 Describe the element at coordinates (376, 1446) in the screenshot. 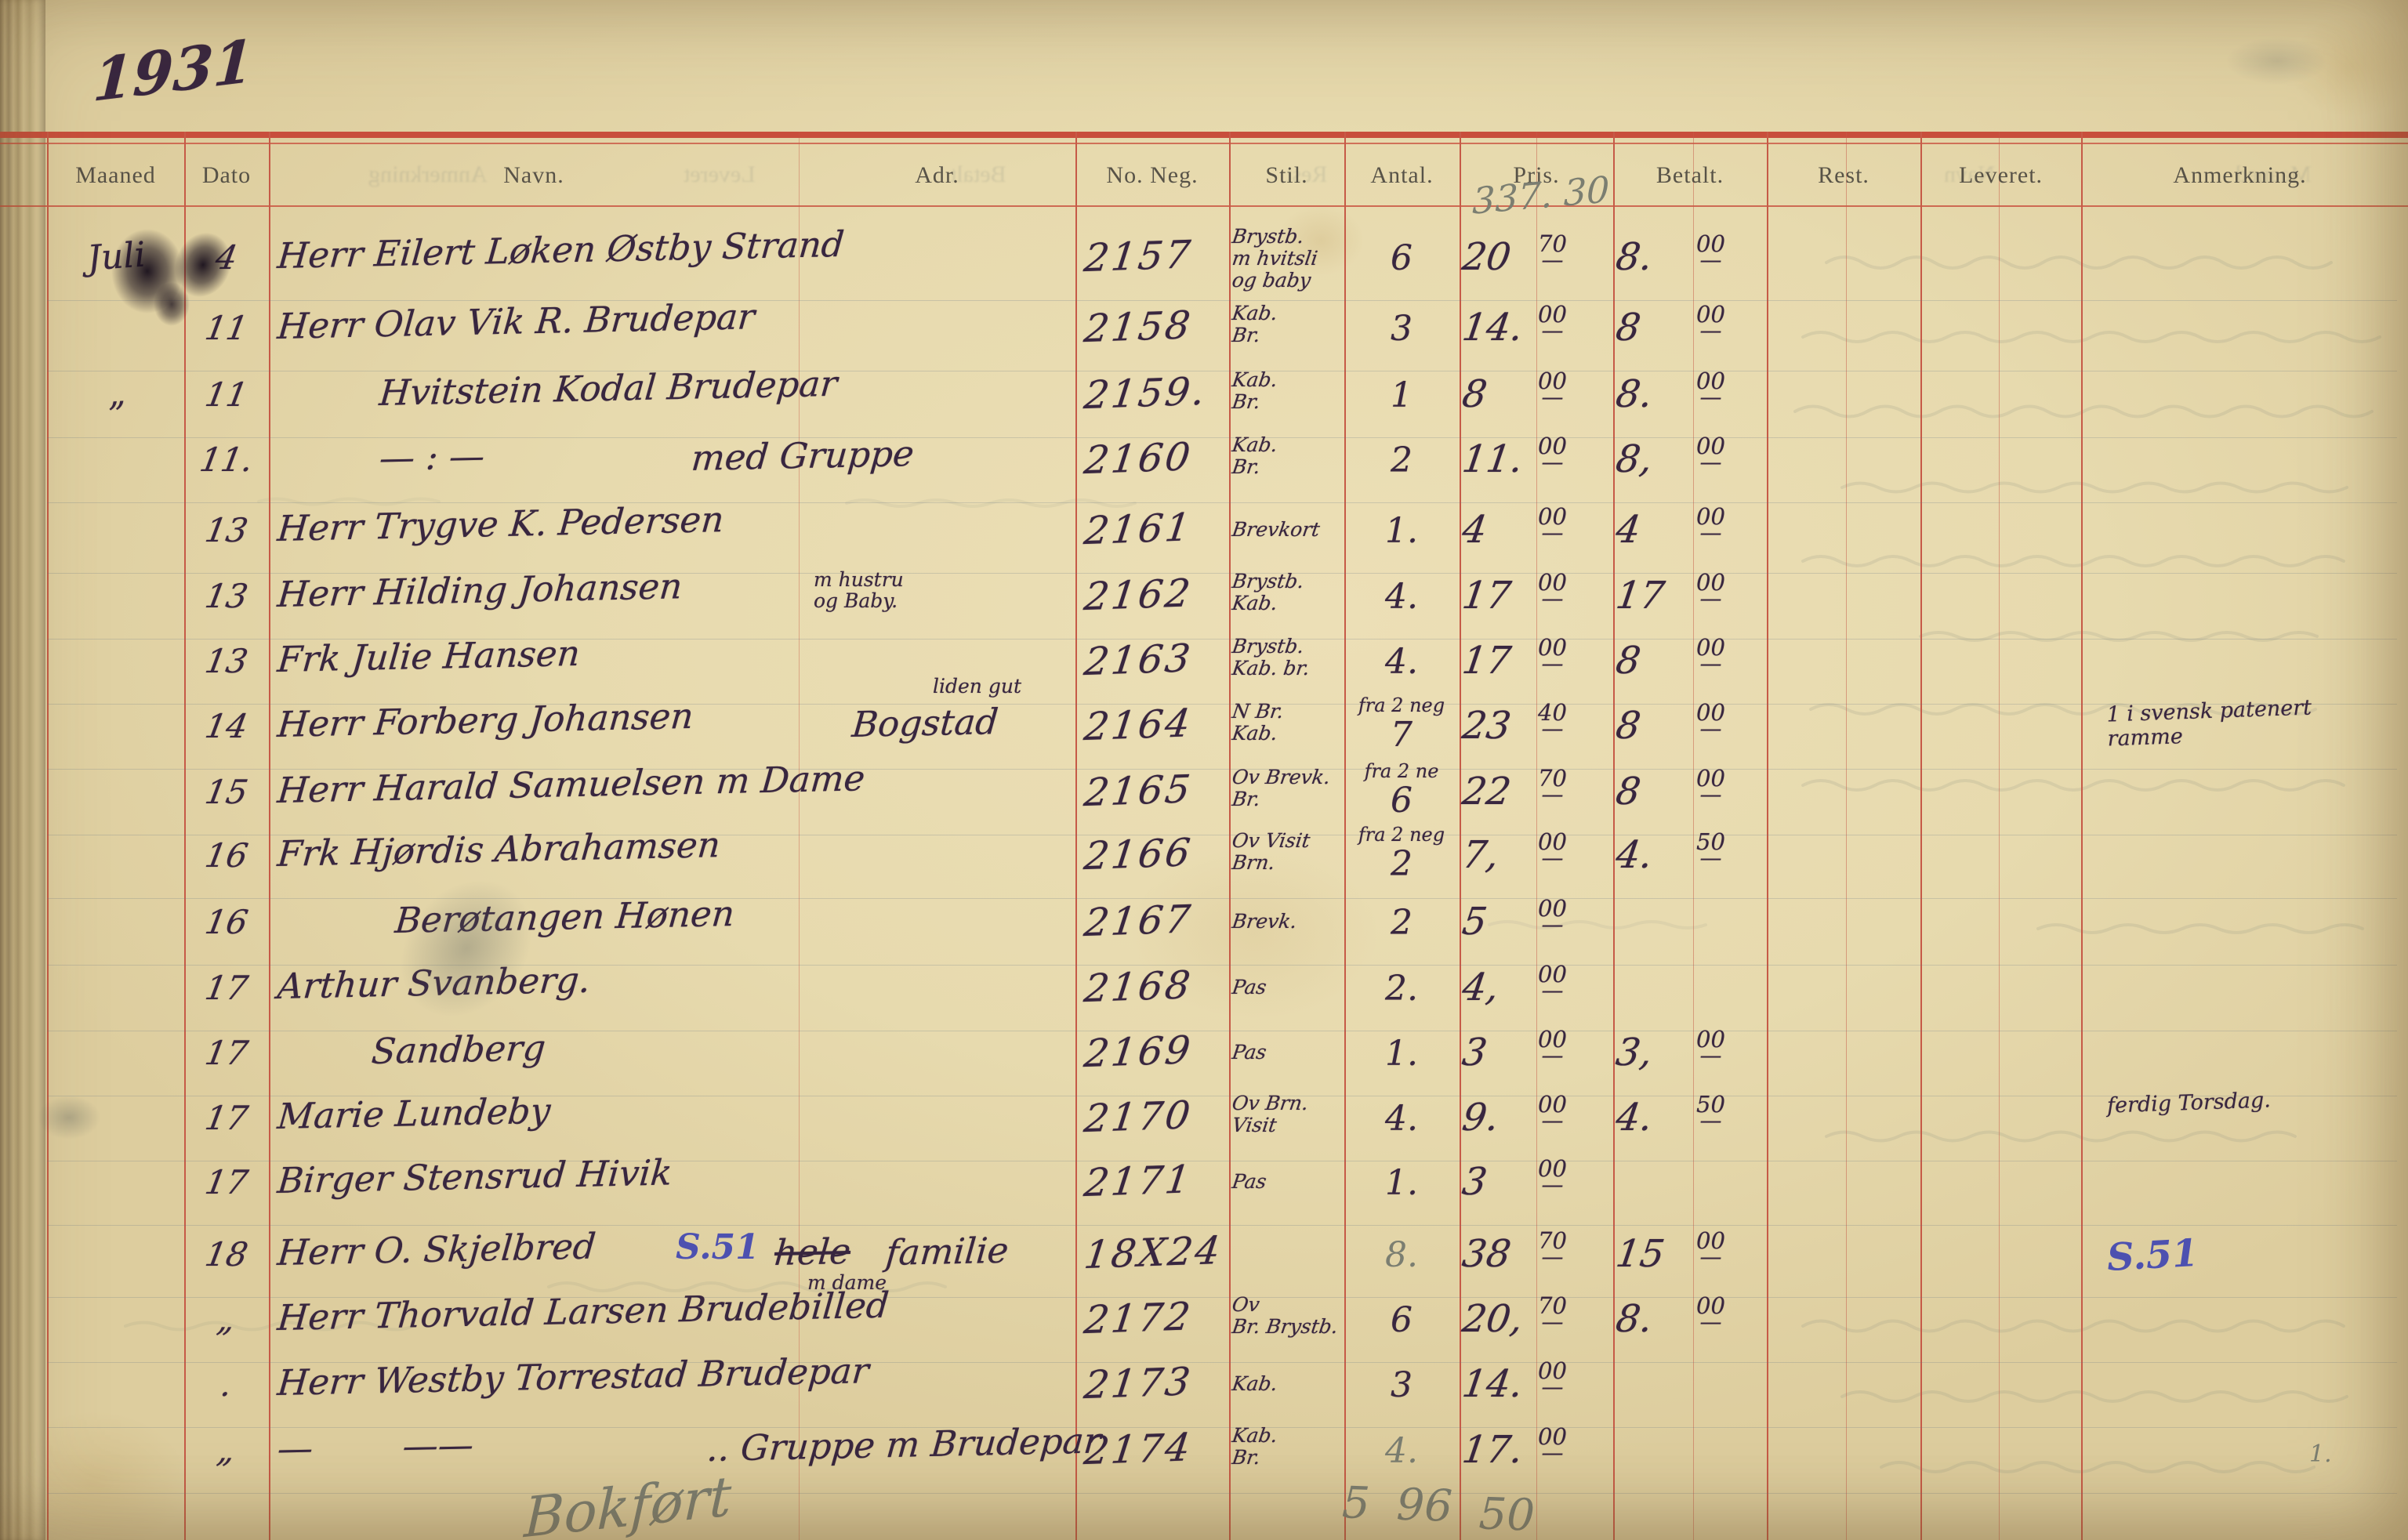

I see `name-cell: — ——` at that location.